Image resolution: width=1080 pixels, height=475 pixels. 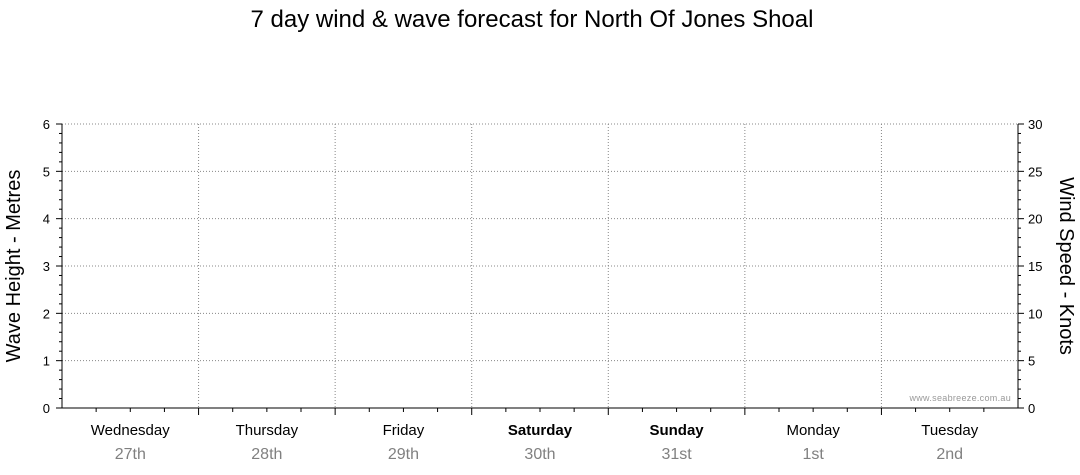 What do you see at coordinates (46, 266) in the screenshot?
I see `left-tick-label: 3` at bounding box center [46, 266].